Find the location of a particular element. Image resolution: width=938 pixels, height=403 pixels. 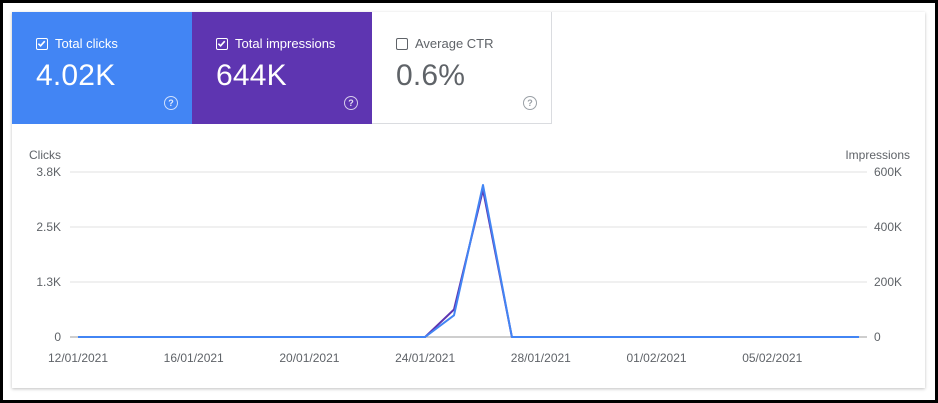

metric-tile-total-impressions: Total impressions 644K ? is located at coordinates (282, 68).